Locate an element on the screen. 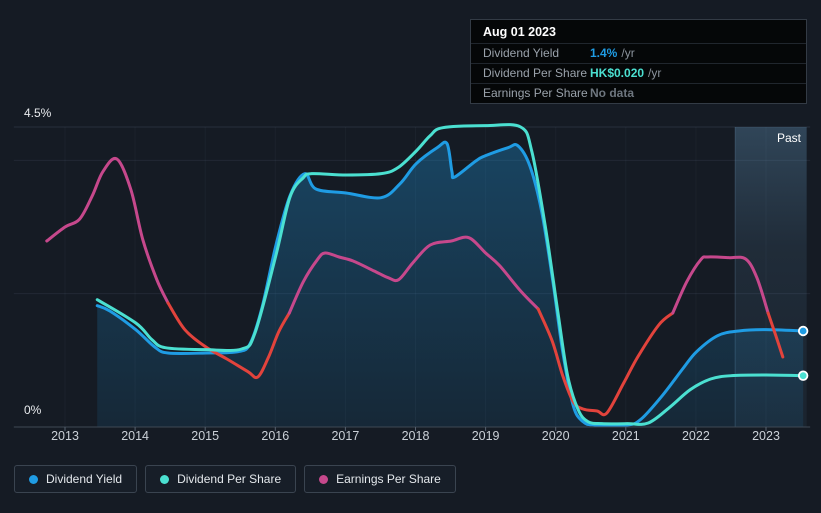 This screenshot has height=513, width=821. tooltip-date: Aug 01 2023 is located at coordinates (519, 32).